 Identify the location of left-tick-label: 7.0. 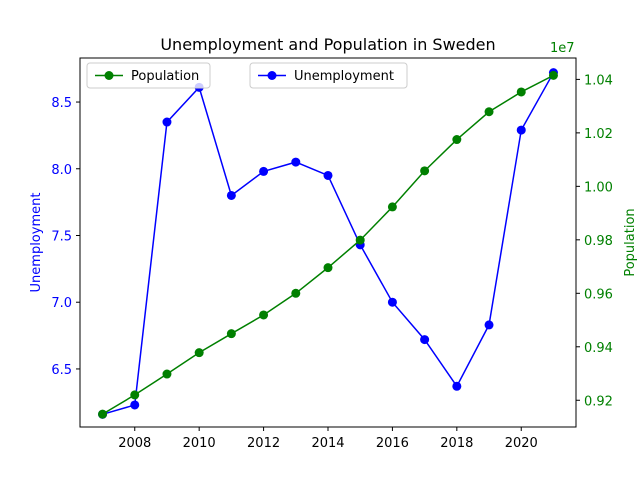
(61, 303).